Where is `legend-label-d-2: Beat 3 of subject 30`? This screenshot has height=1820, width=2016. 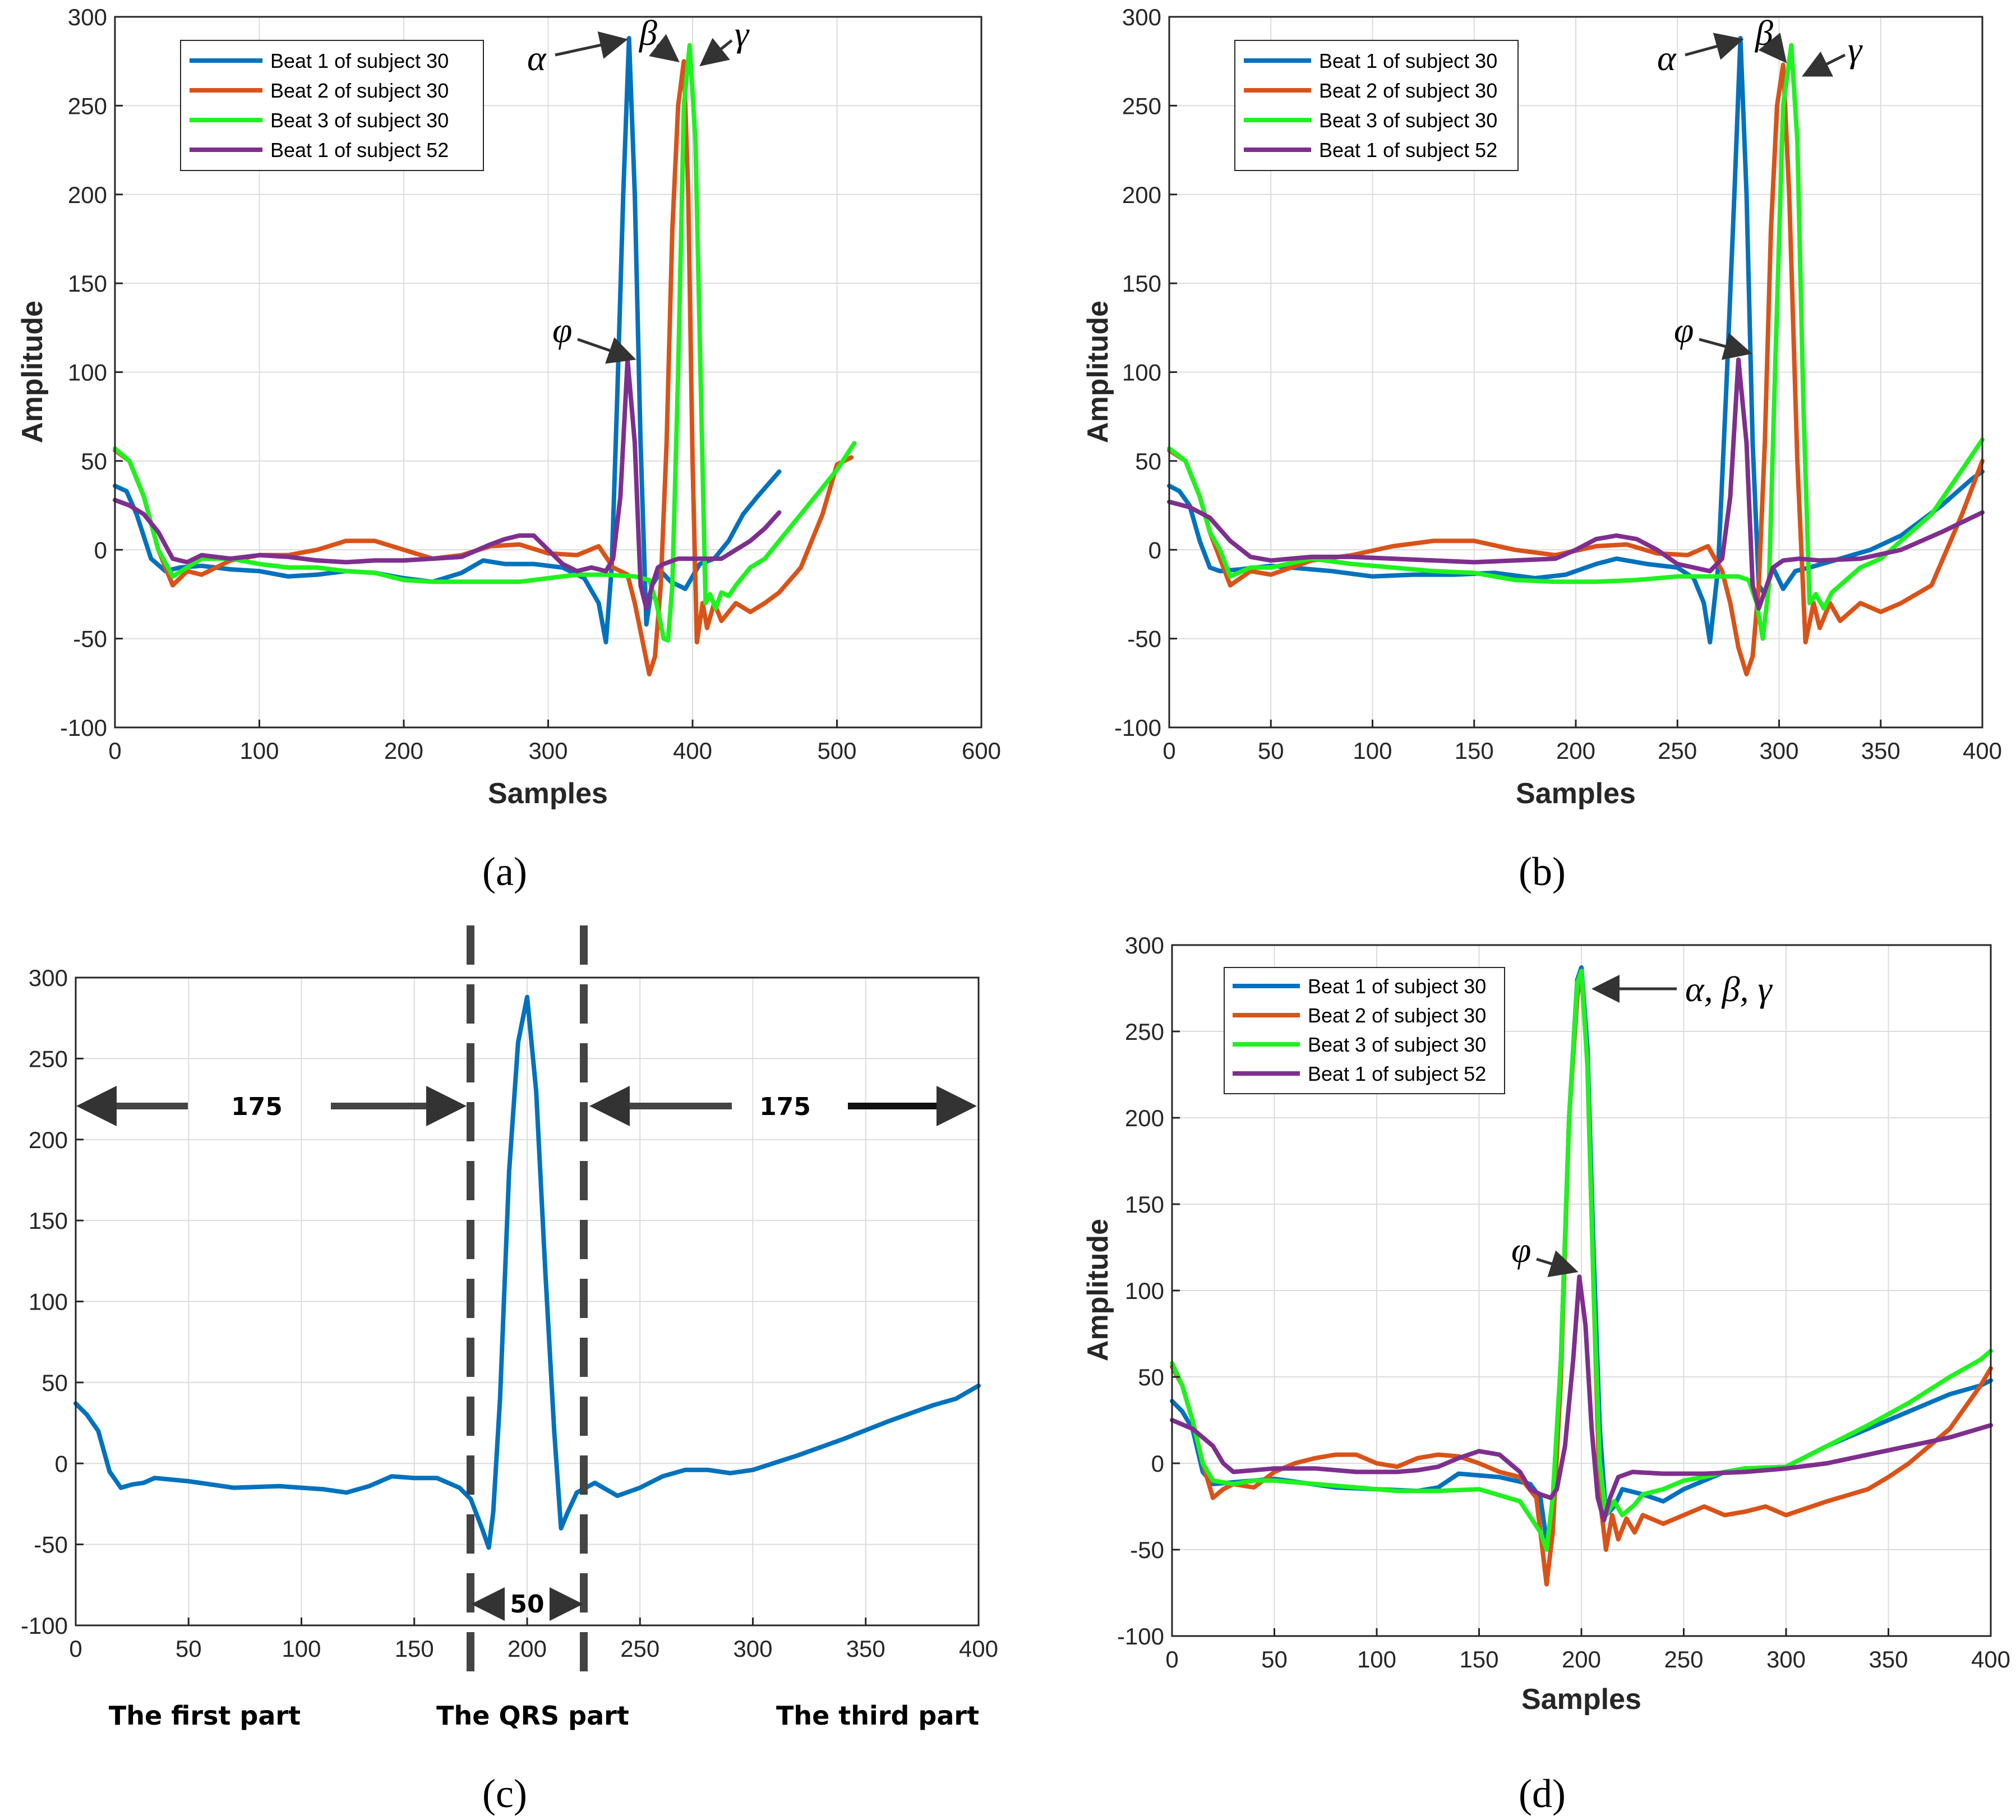
legend-label-d-2: Beat 3 of subject 30 is located at coordinates (1397, 1044).